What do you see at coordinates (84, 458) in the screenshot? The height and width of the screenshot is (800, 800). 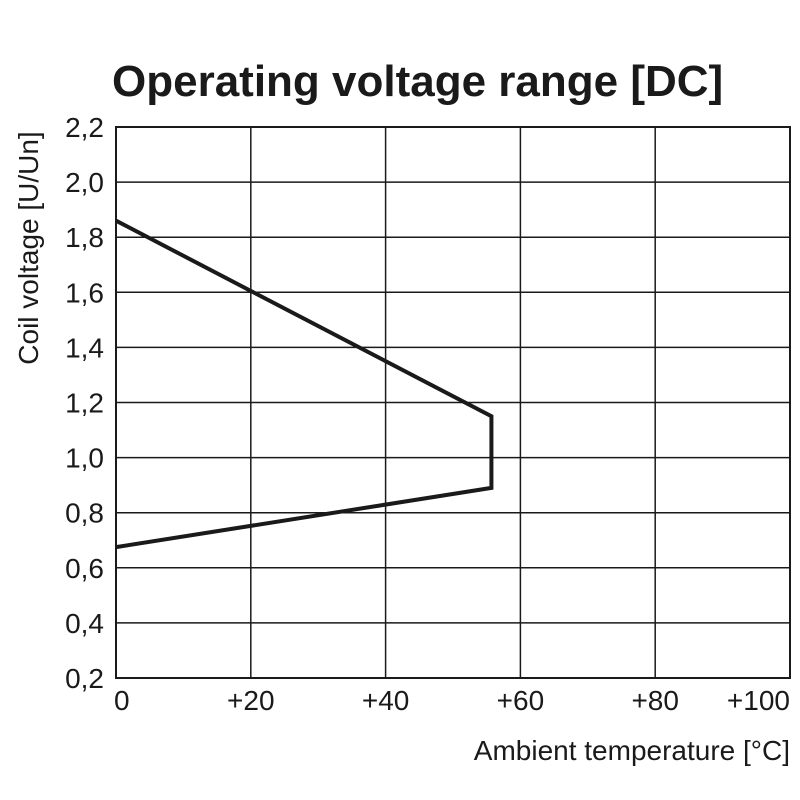 I see `y-tick-label: 1,0` at bounding box center [84, 458].